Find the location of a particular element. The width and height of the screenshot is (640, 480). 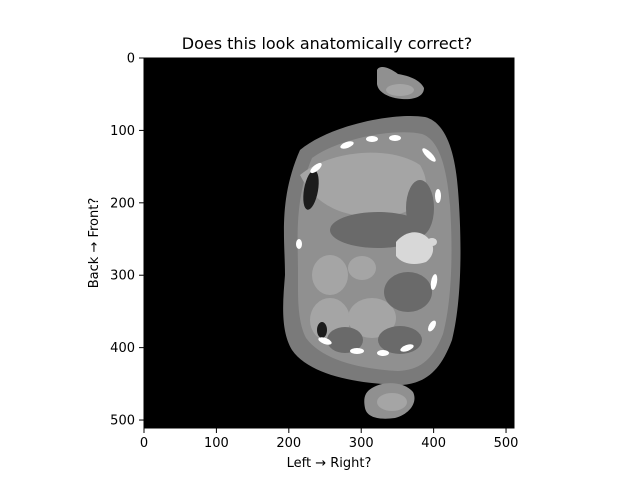

x-tick-label: 300 is located at coordinates (361, 443).